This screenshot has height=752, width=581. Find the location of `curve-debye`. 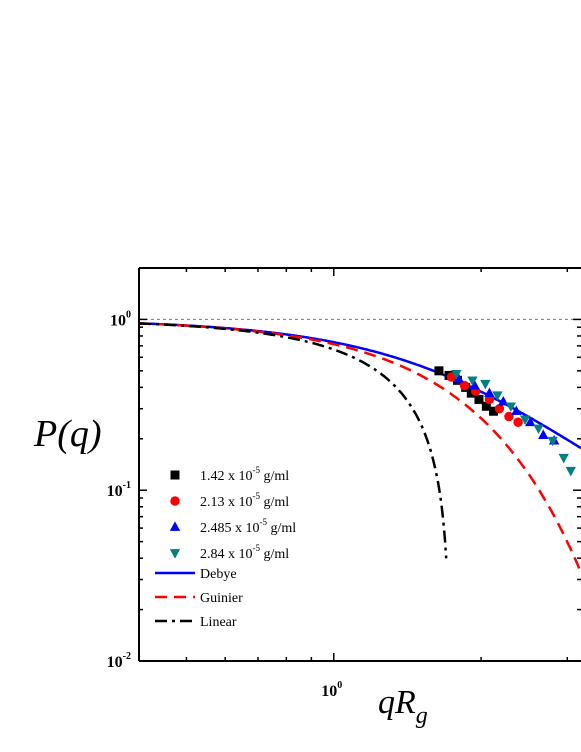

curve-debye is located at coordinates (360, 386).